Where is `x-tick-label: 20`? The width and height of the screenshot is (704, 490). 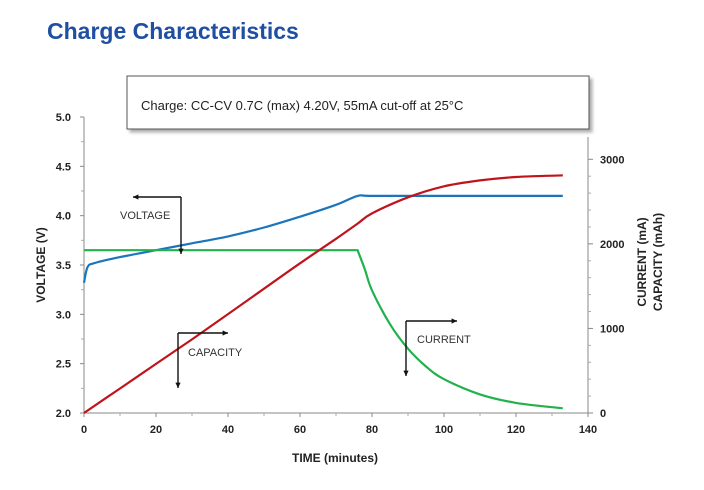
x-tick-label: 20 is located at coordinates (156, 430).